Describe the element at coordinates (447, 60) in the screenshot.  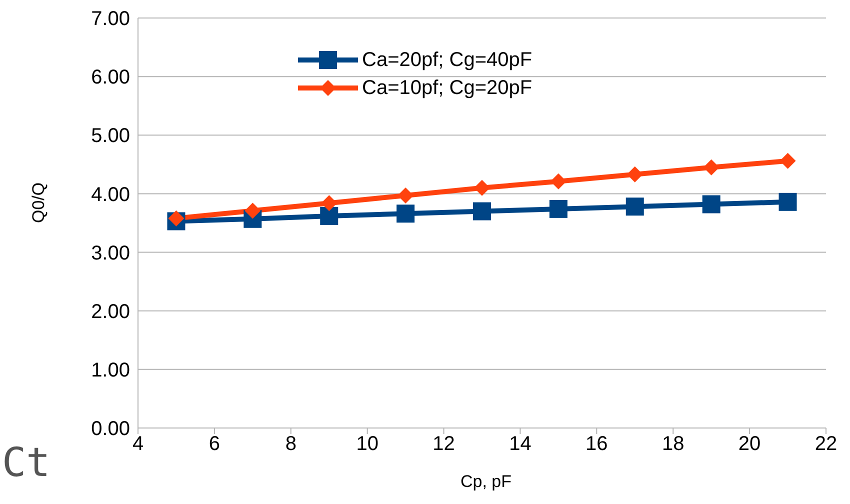
I see `legend-label: Ca=20pf; Cg=40pF` at that location.